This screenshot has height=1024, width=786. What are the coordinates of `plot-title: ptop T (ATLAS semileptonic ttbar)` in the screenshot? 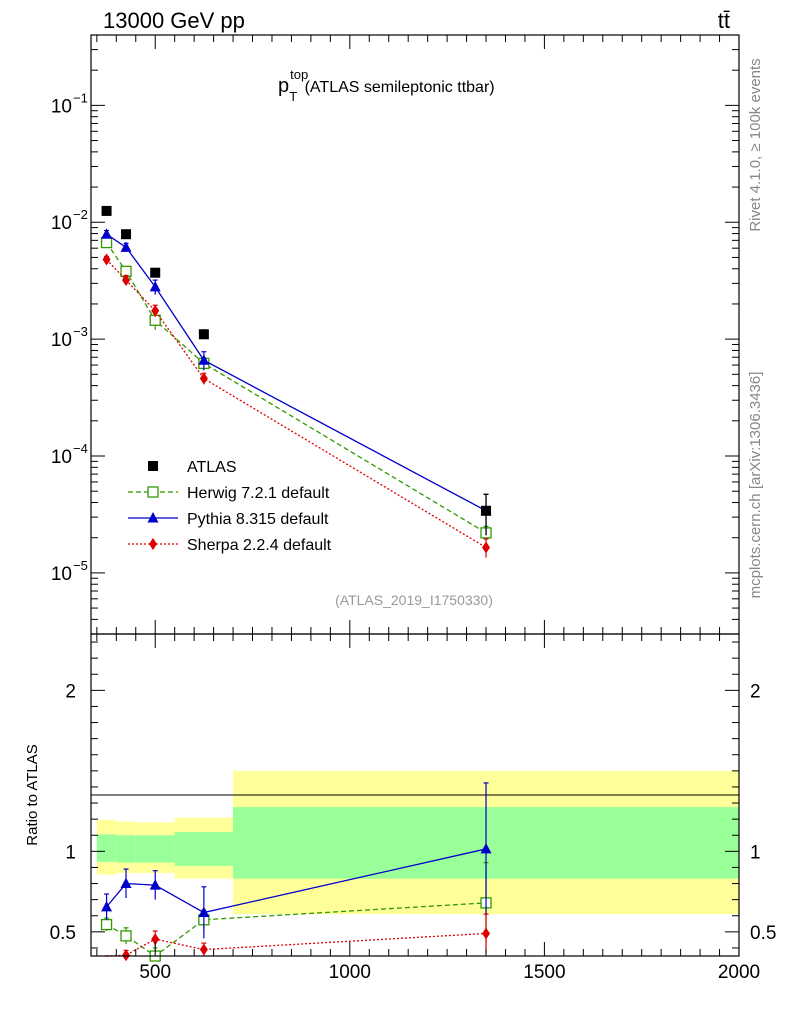 It's located at (386, 85).